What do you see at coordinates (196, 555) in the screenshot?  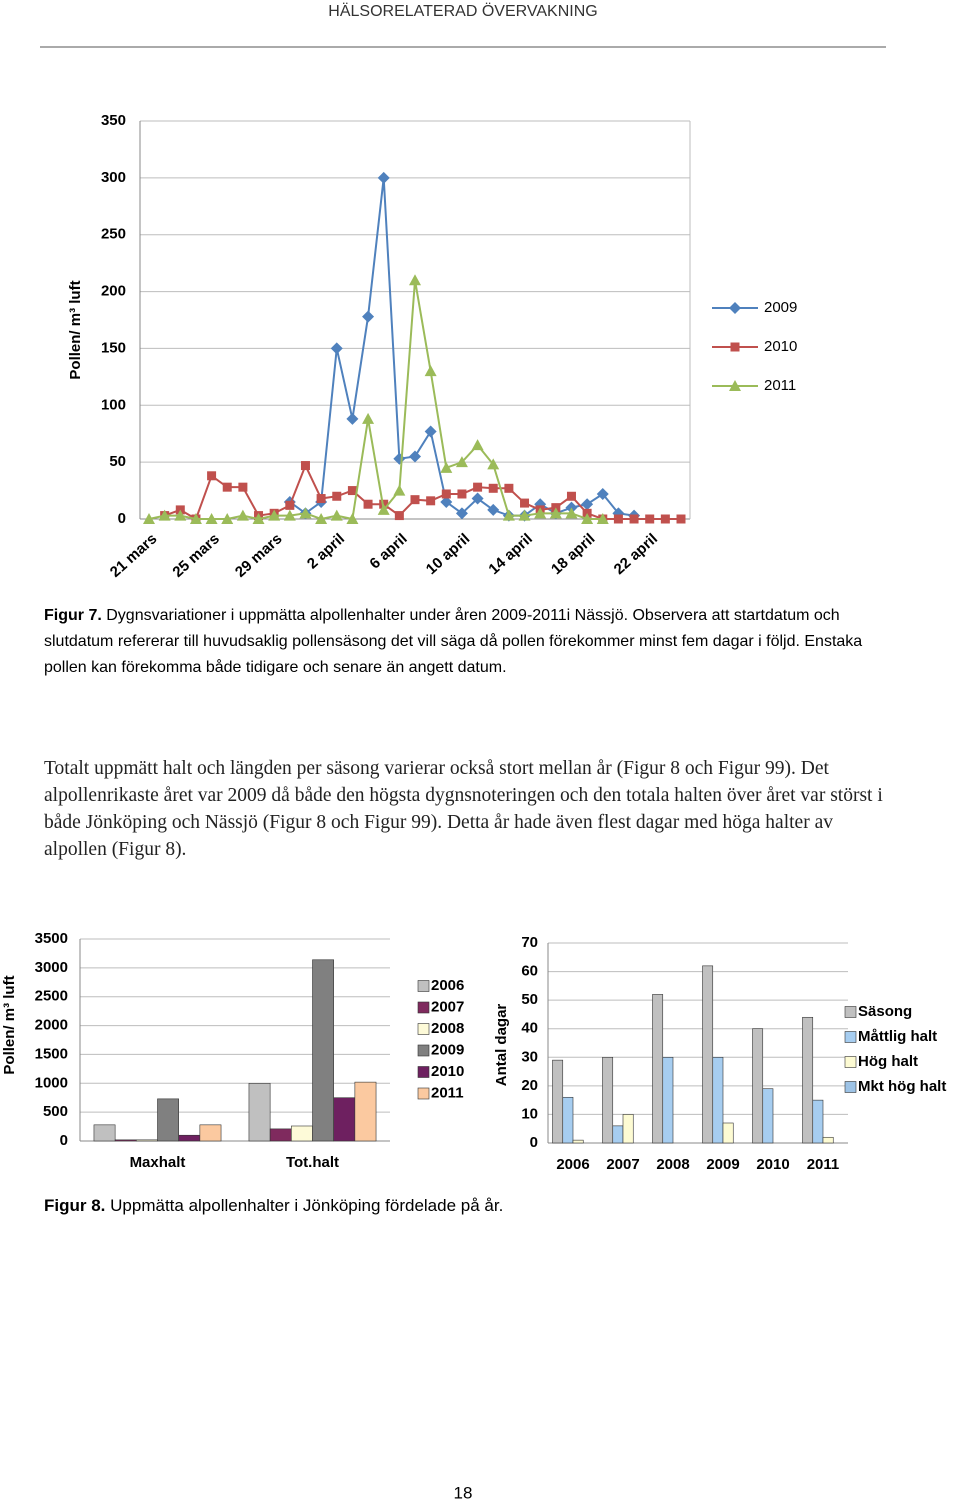 I see `x-tick-label: 25 mars` at bounding box center [196, 555].